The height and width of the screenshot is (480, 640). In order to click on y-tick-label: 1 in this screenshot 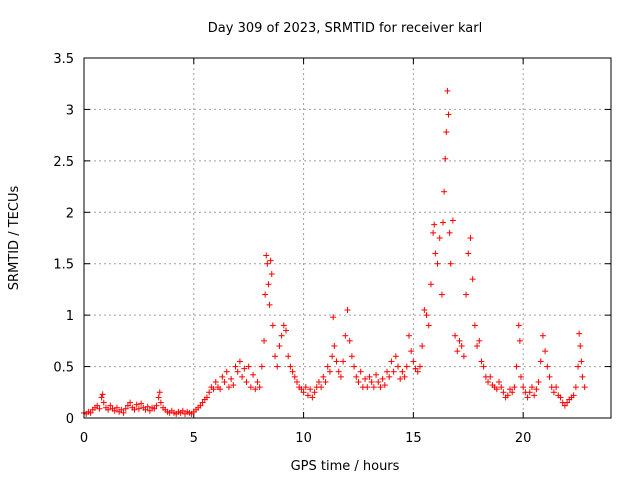, I will do `click(70, 316)`.